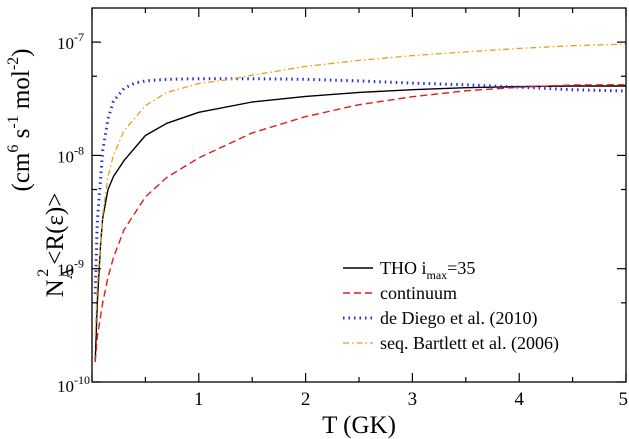 The image size is (629, 439). I want to click on y-label-unit-s: s, so click(21, 137).